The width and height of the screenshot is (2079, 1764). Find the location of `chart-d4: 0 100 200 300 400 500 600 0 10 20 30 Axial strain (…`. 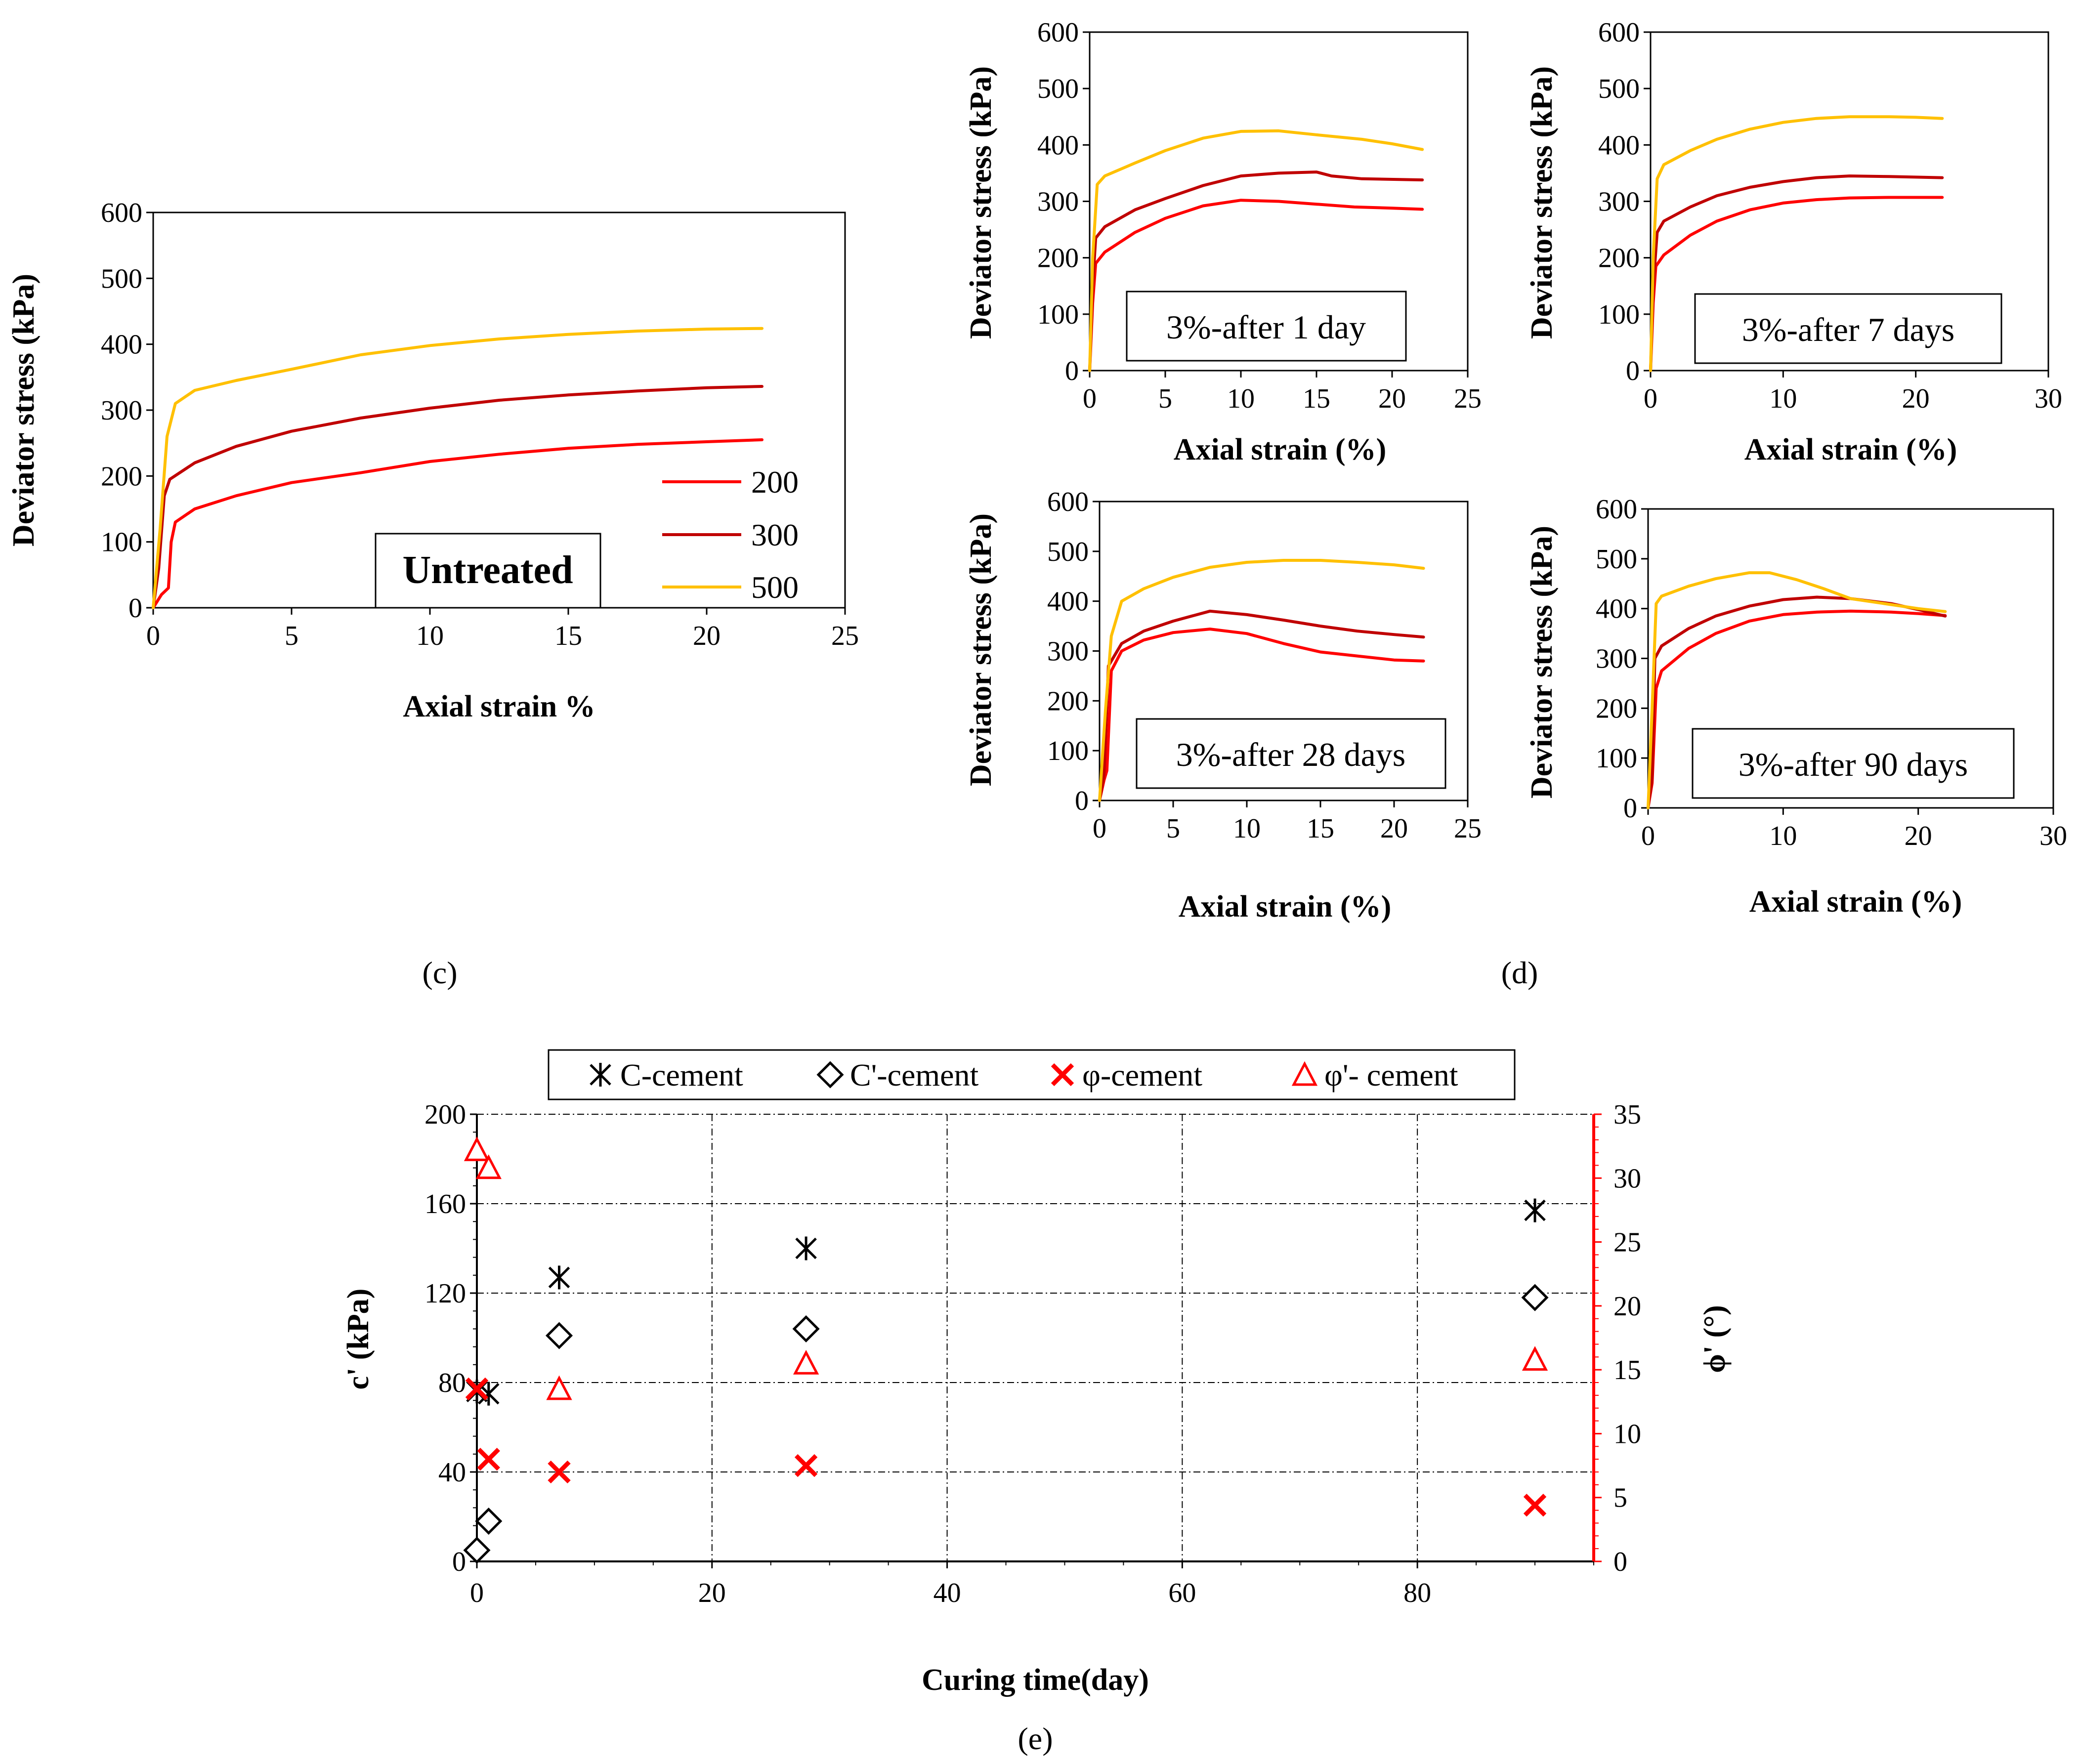

chart-d4: 0 100 200 300 400 500 600 0 10 20 30 Axial strain (… is located at coordinates (1796, 706).